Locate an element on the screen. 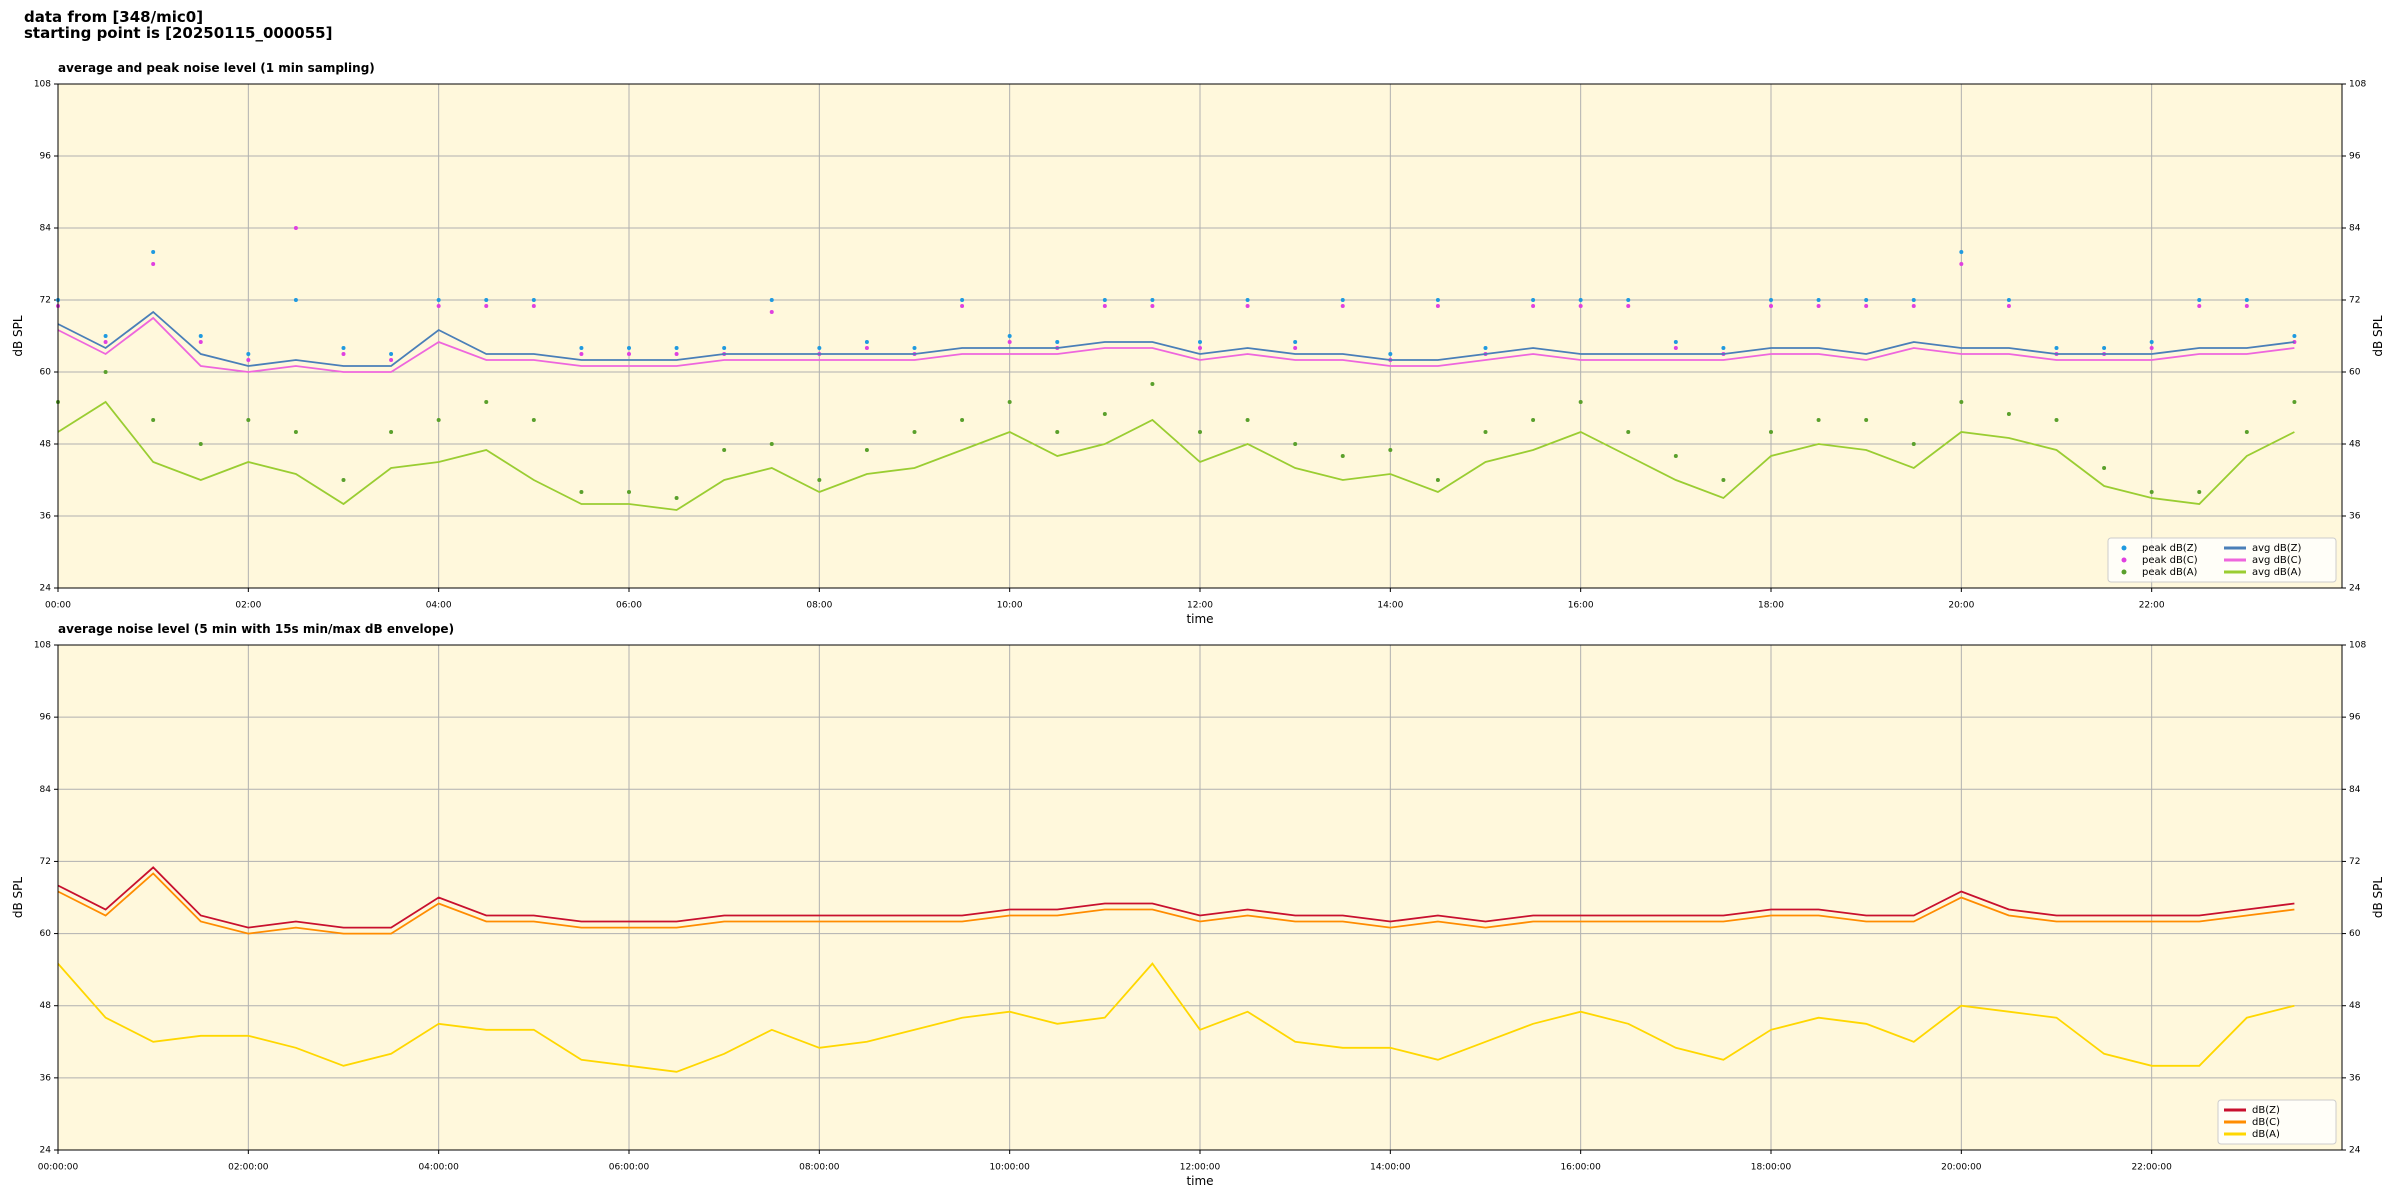  legend-label: dB(Z) is located at coordinates (2266, 1110).